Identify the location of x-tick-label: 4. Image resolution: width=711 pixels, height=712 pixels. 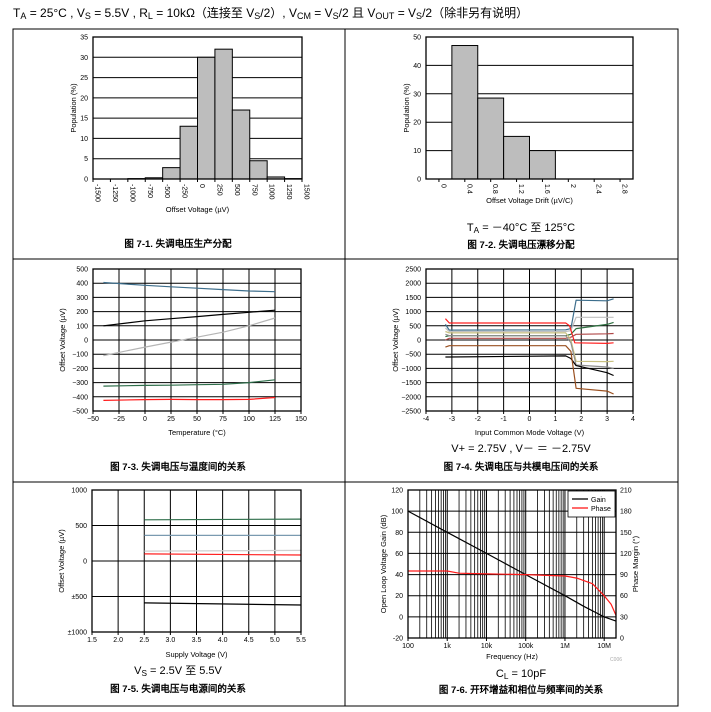
(633, 419).